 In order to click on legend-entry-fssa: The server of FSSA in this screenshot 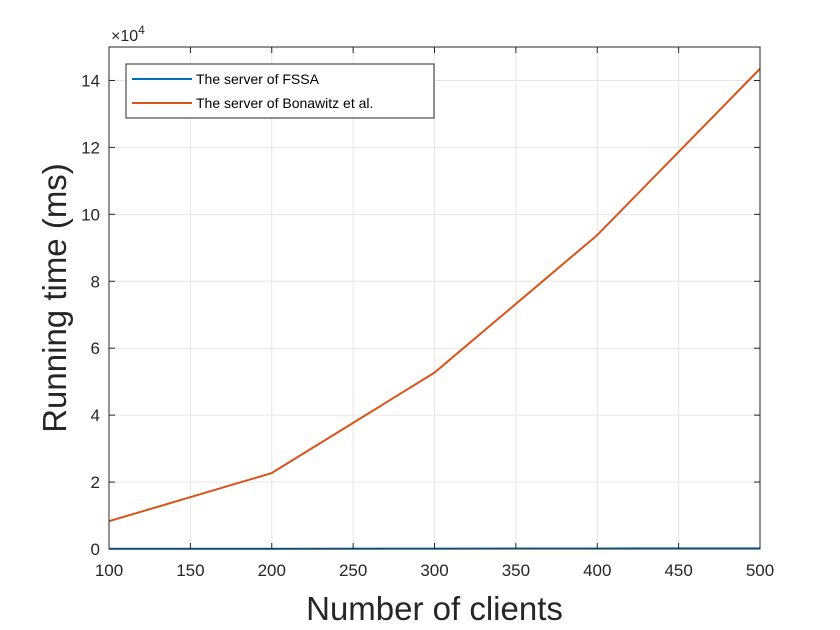, I will do `click(258, 79)`.